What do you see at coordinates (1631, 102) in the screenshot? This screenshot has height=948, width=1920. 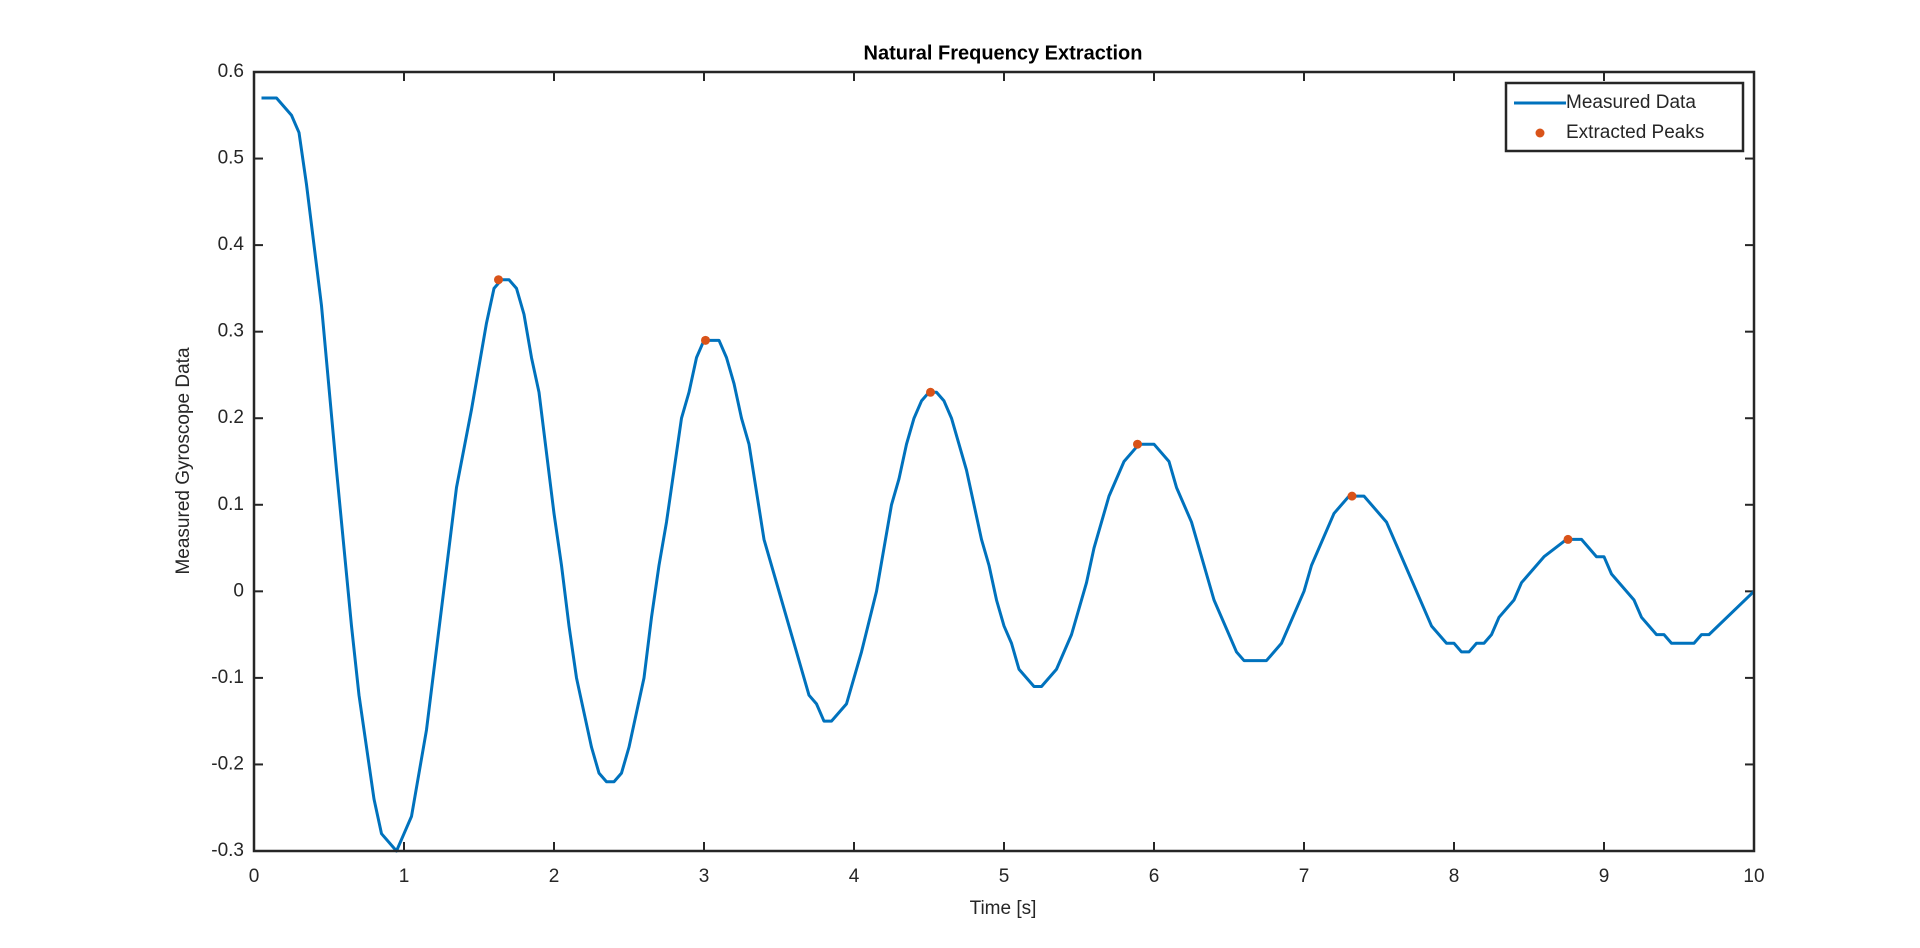 I see `legend-label: Measured Data` at bounding box center [1631, 102].